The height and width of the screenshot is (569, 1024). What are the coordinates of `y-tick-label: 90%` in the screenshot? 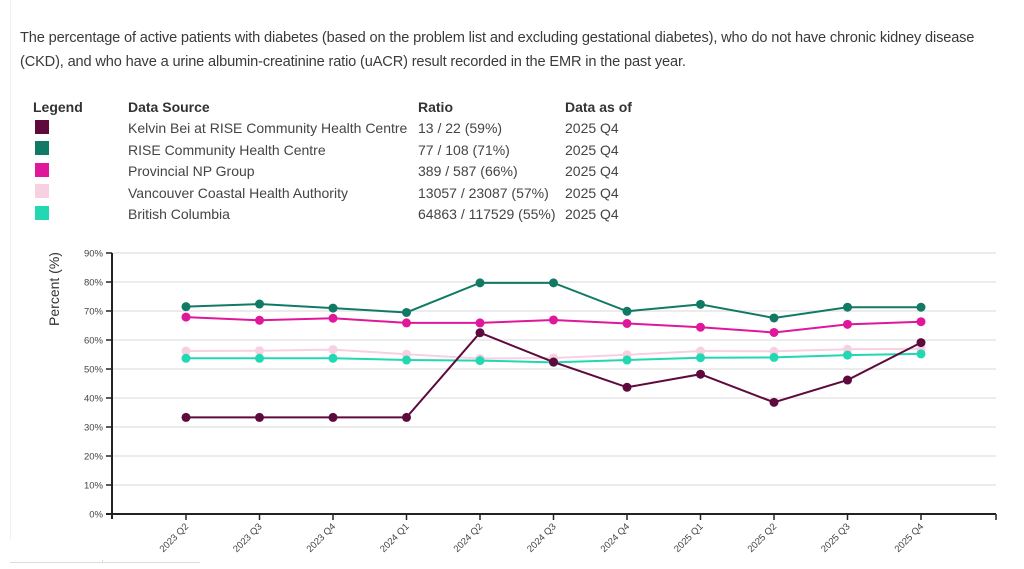 It's located at (94, 254).